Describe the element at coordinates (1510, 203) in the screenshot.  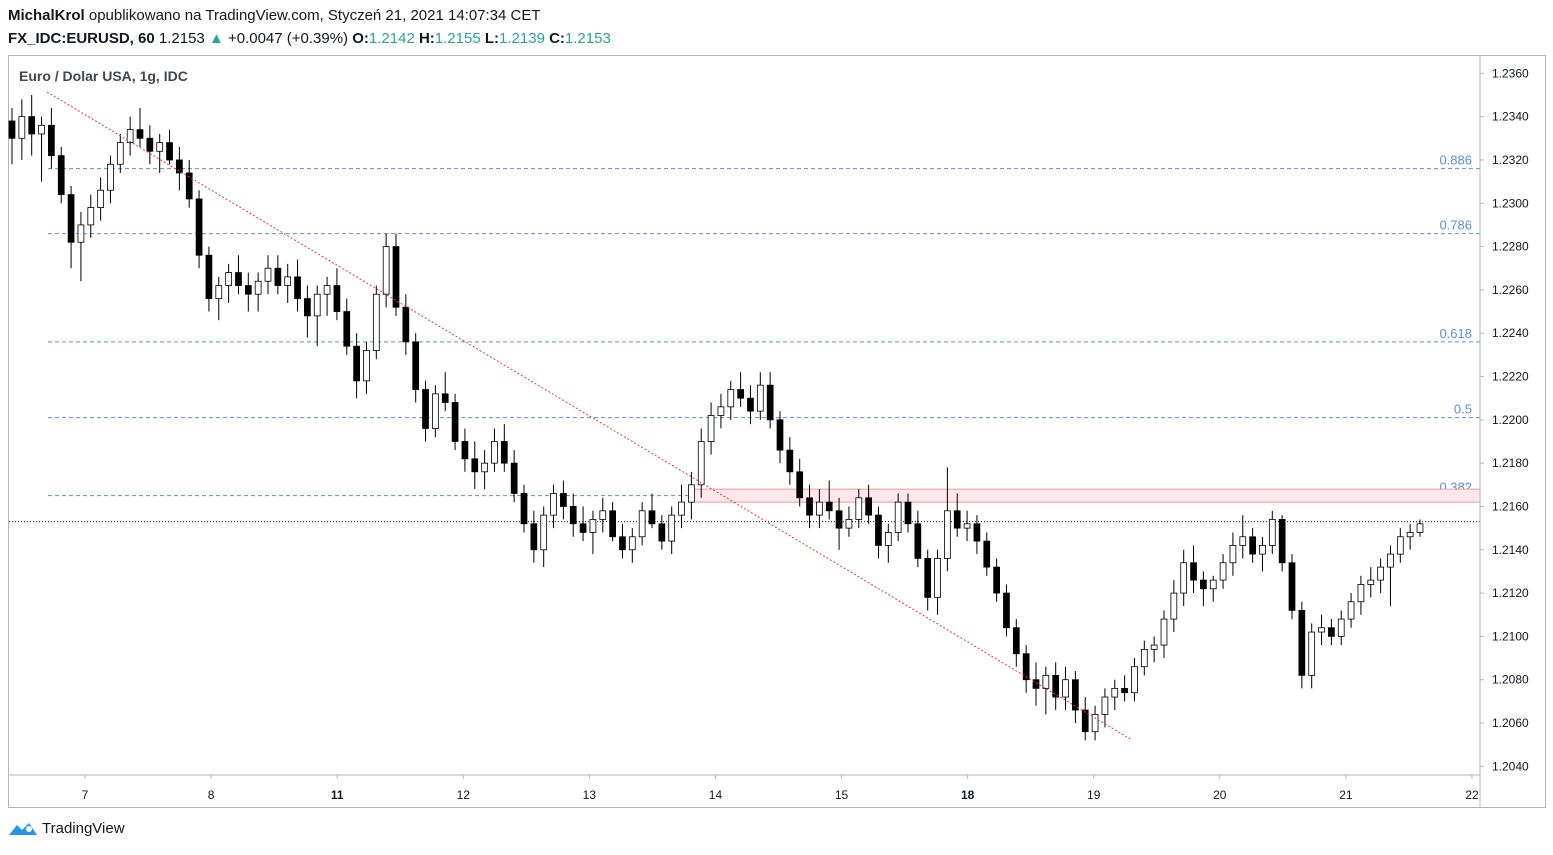
I see `y-tick-label: 1.2300` at that location.